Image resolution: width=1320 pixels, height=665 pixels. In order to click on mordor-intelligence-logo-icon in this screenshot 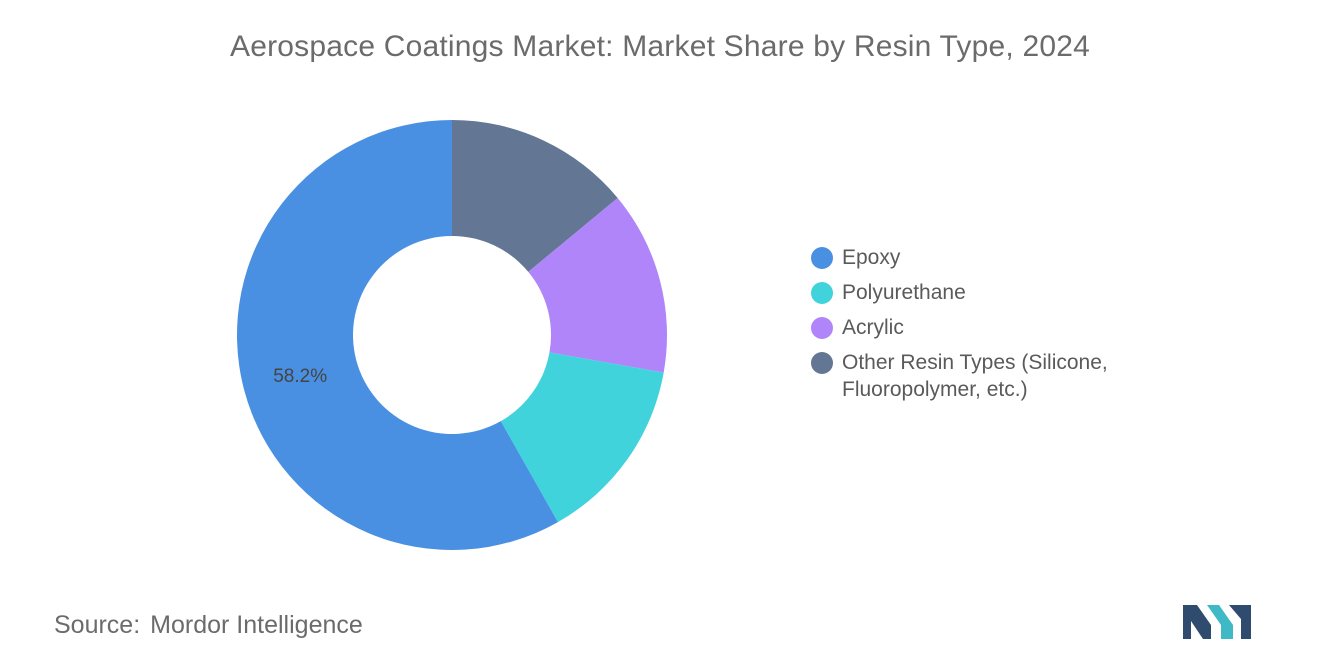, I will do `click(1217, 622)`.